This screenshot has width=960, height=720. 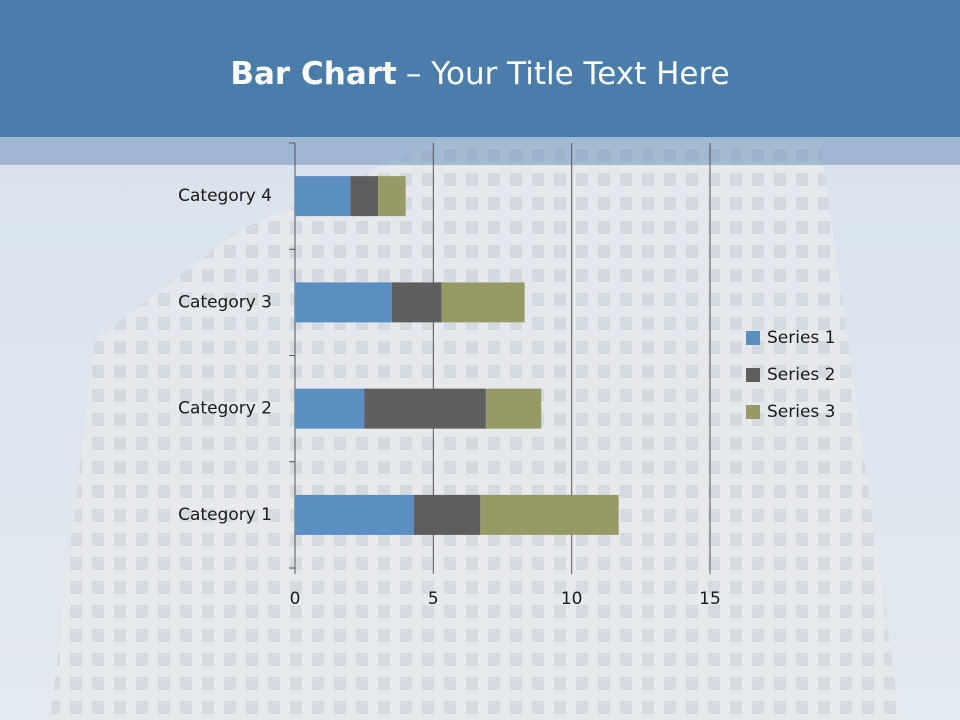 I want to click on legend-label: Series 1, so click(x=801, y=338).